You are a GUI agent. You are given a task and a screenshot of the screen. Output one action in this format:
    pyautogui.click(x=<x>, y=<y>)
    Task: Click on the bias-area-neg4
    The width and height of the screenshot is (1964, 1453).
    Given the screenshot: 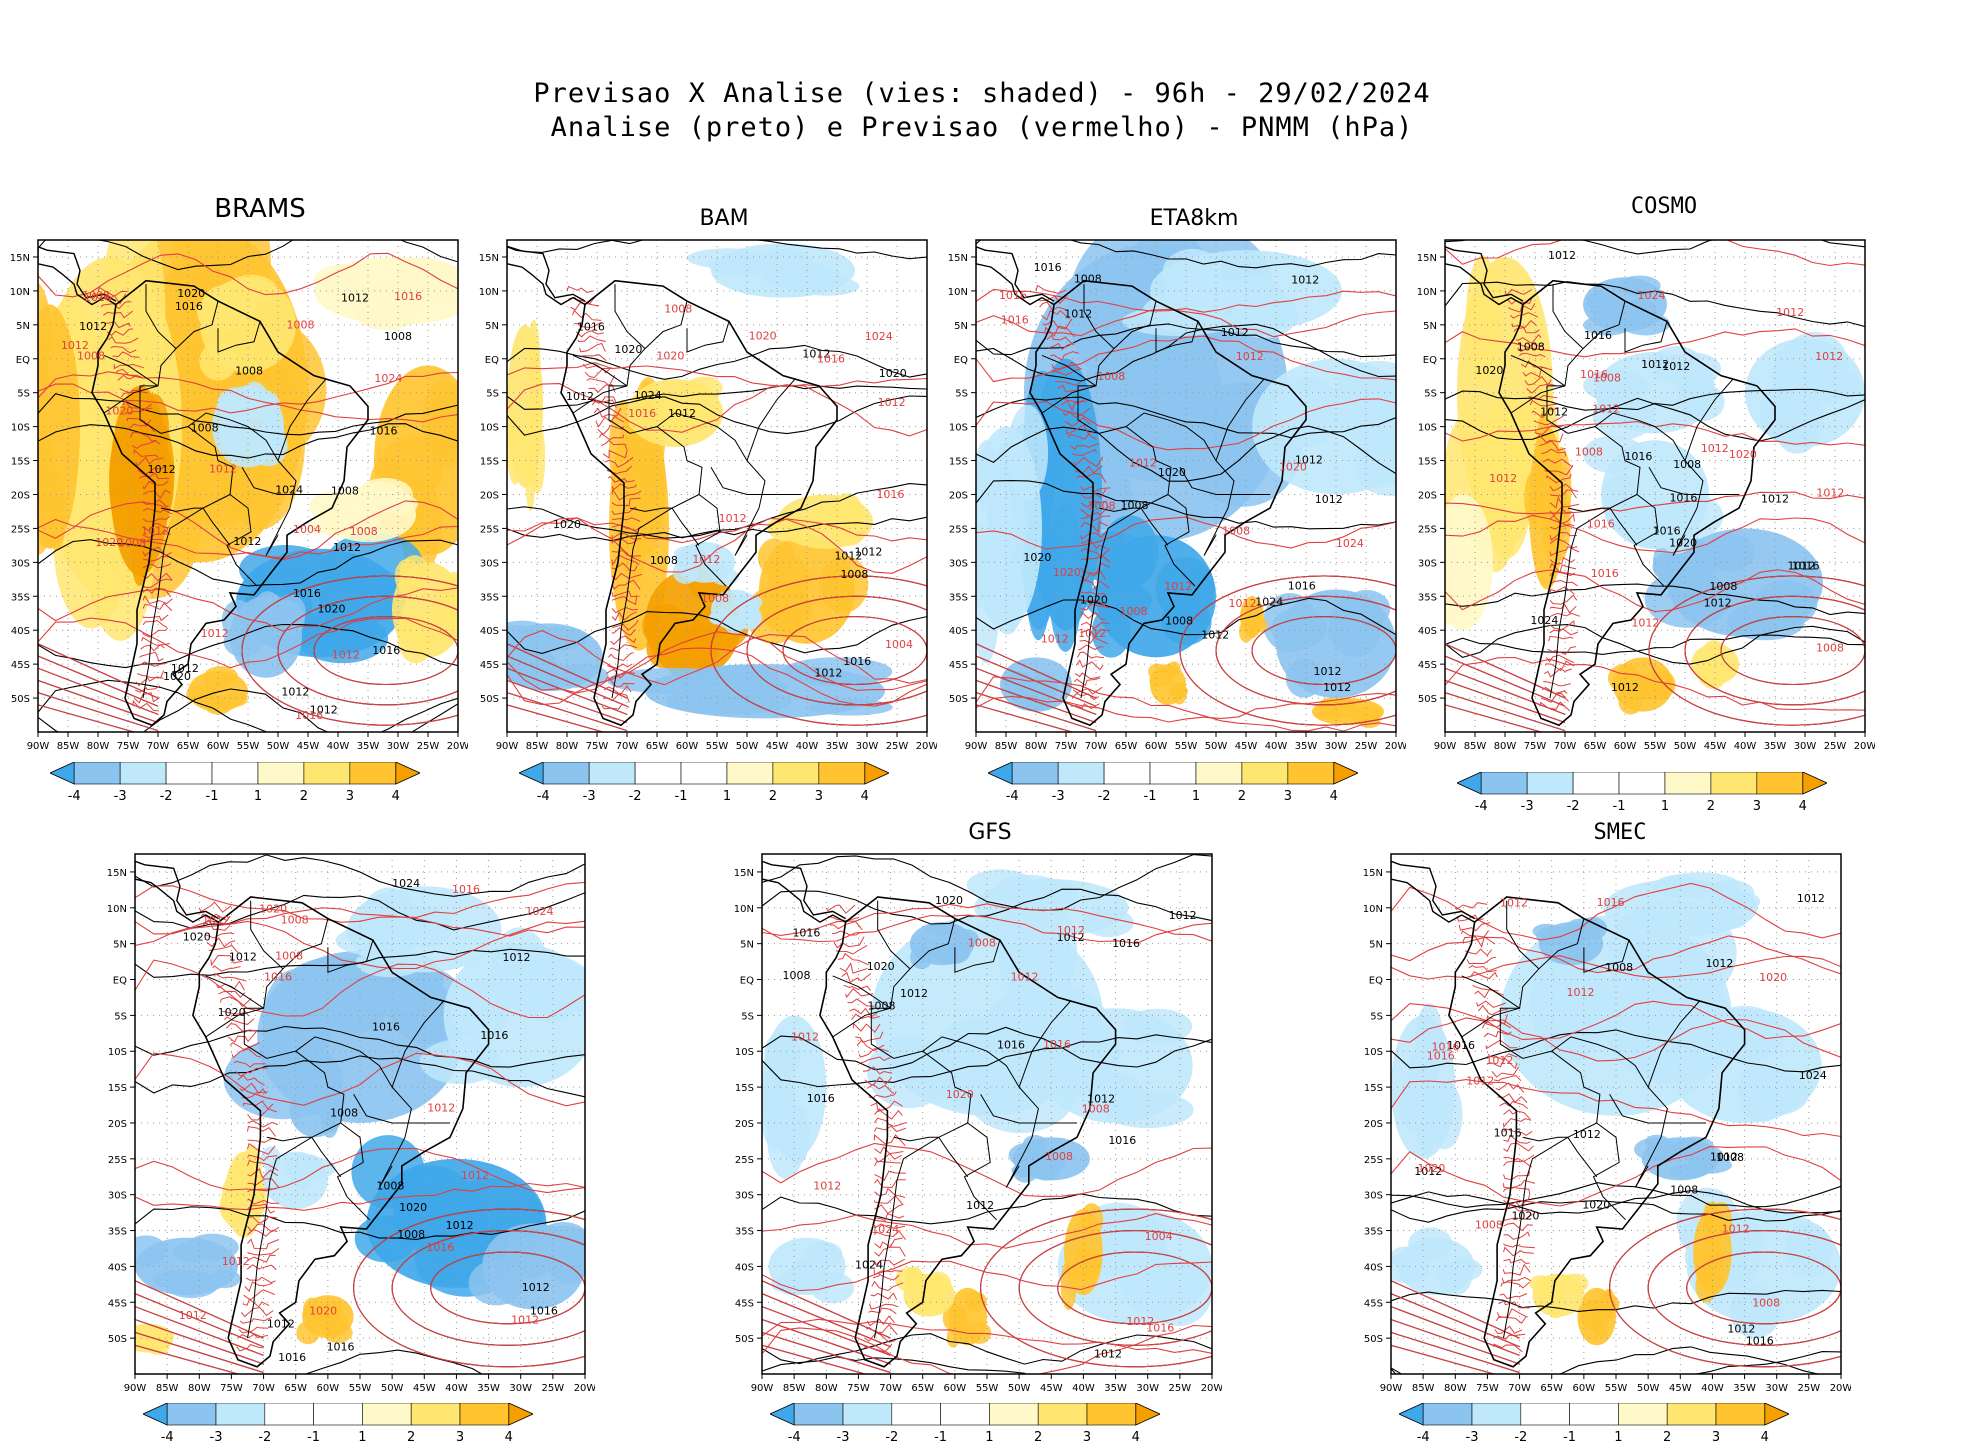 What is the action you would take?
    pyautogui.click(x=1118, y=600)
    